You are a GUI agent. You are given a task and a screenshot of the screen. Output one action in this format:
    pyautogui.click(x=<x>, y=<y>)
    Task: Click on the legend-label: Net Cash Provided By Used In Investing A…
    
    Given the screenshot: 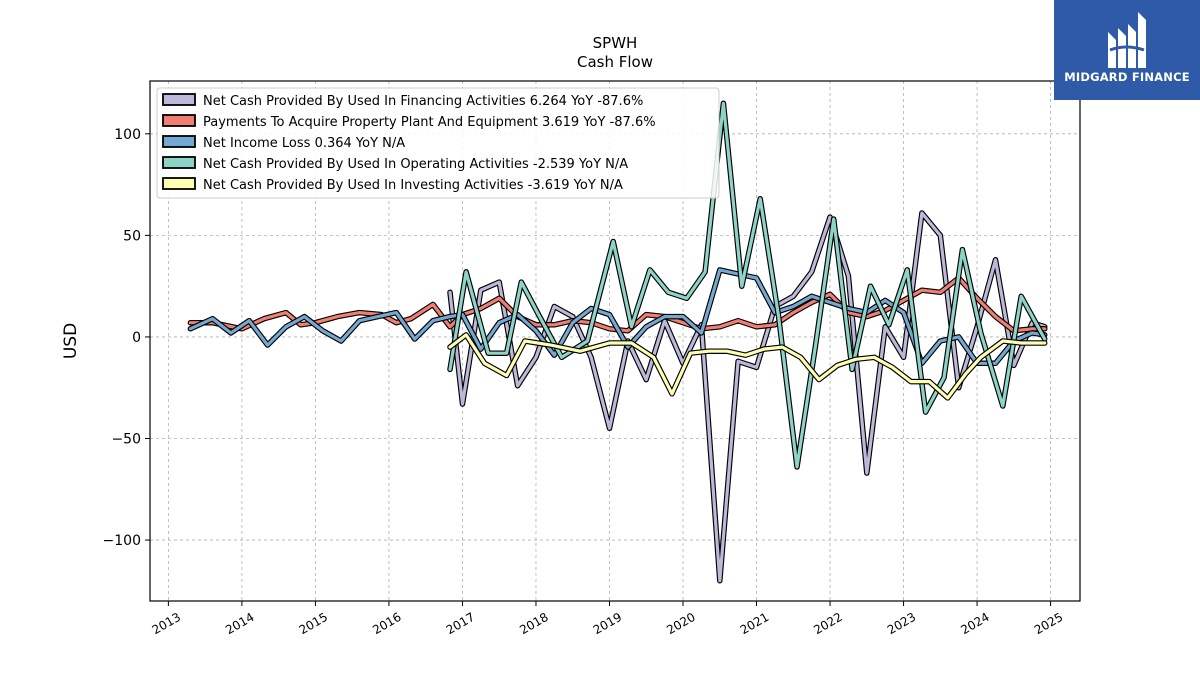 What is the action you would take?
    pyautogui.click(x=413, y=185)
    